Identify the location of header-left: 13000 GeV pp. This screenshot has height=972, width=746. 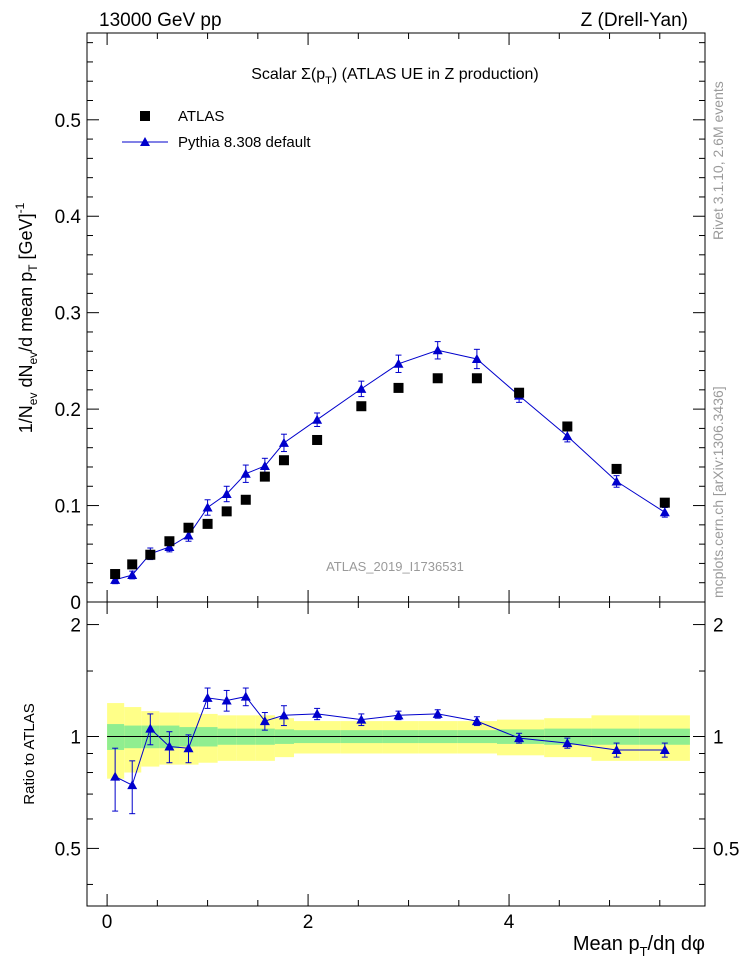
(160, 20).